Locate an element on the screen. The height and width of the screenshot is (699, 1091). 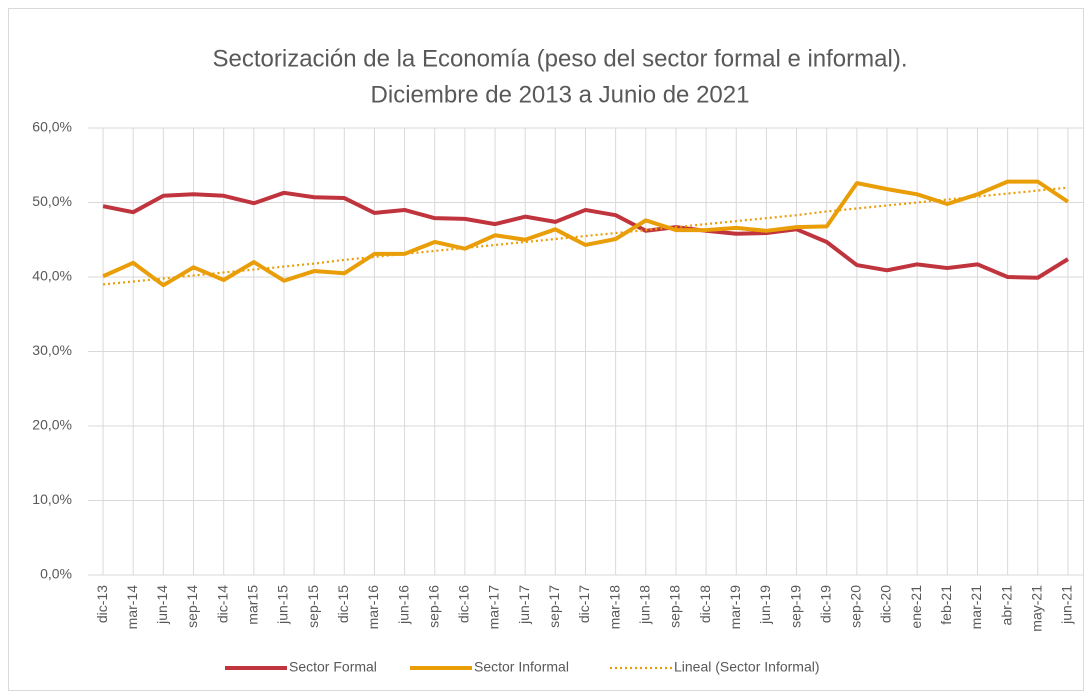
x-tick-label: sep-19 is located at coordinates (795, 606).